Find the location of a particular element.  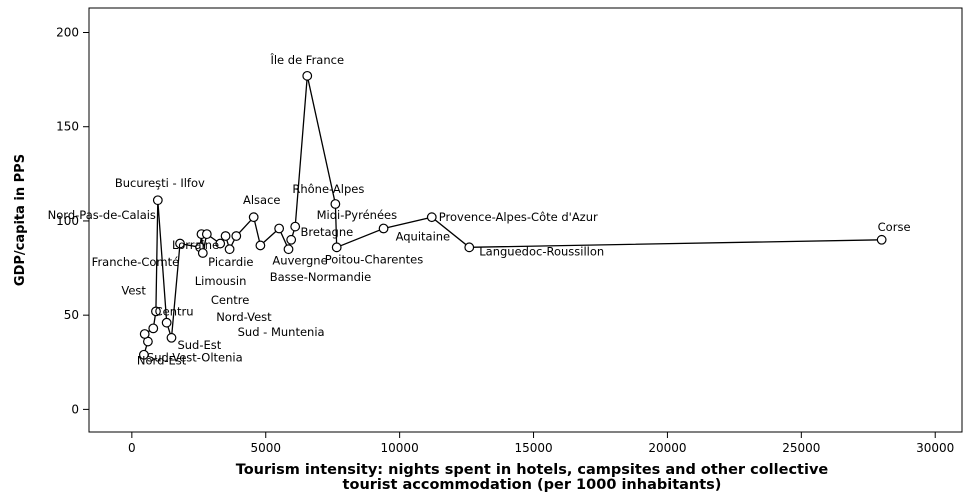

y-tick-label: 100 is located at coordinates (67, 221).